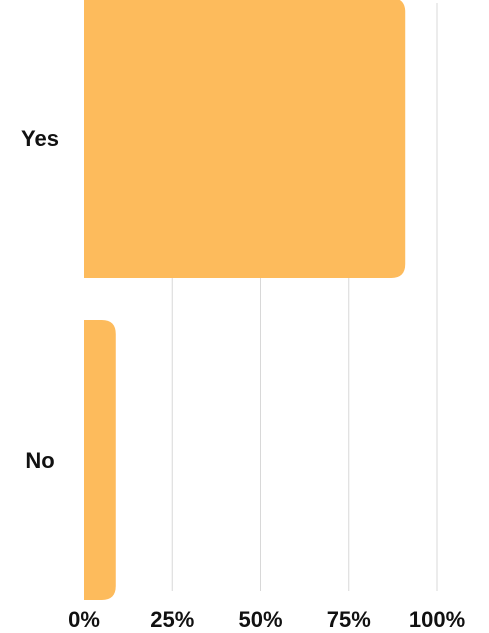 This screenshot has height=633, width=489. What do you see at coordinates (100, 460) in the screenshot?
I see `bar-no` at bounding box center [100, 460].